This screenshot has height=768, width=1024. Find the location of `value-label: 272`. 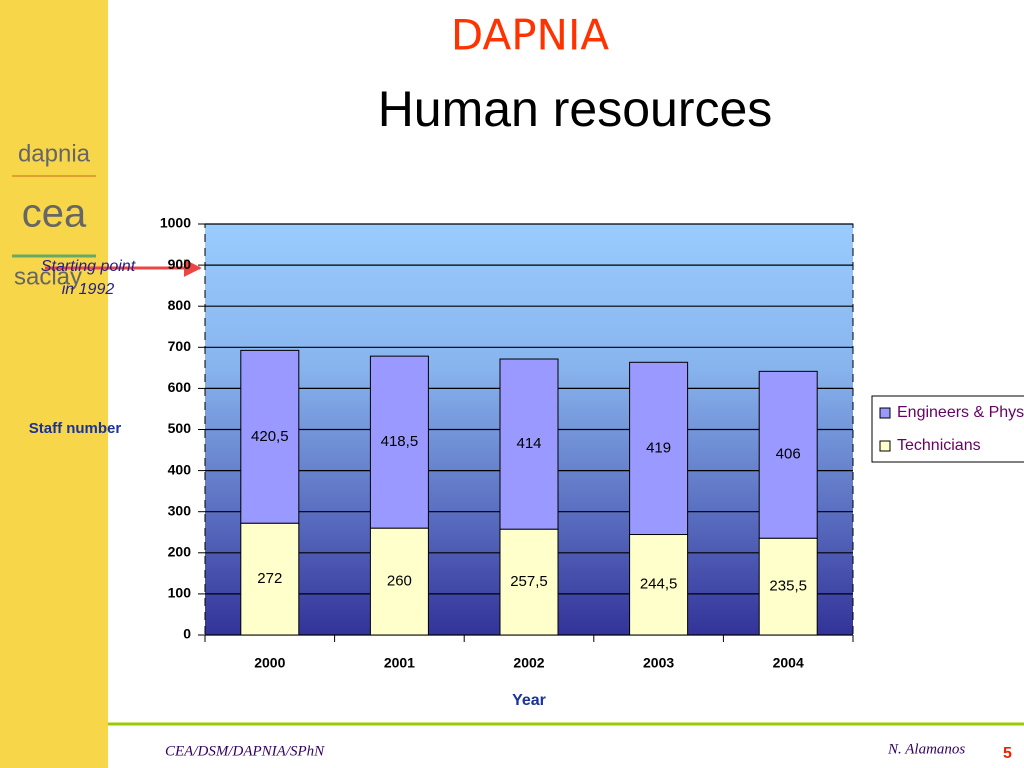

value-label: 272 is located at coordinates (269, 578).